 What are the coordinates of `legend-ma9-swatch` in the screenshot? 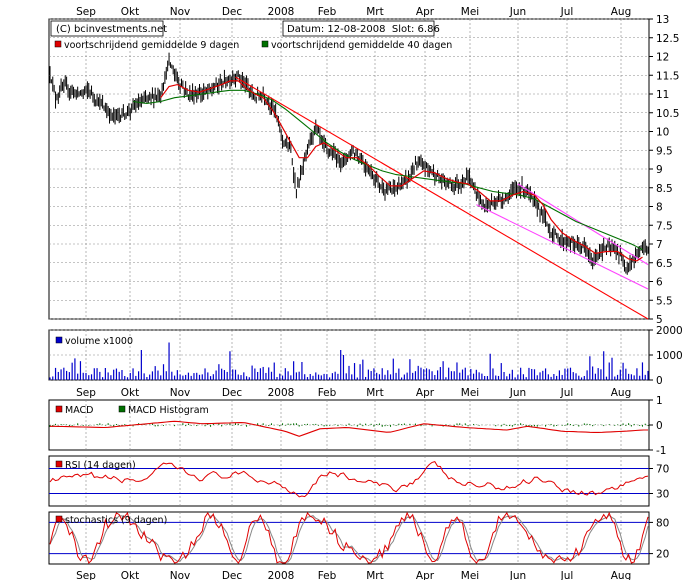 It's located at (58, 44).